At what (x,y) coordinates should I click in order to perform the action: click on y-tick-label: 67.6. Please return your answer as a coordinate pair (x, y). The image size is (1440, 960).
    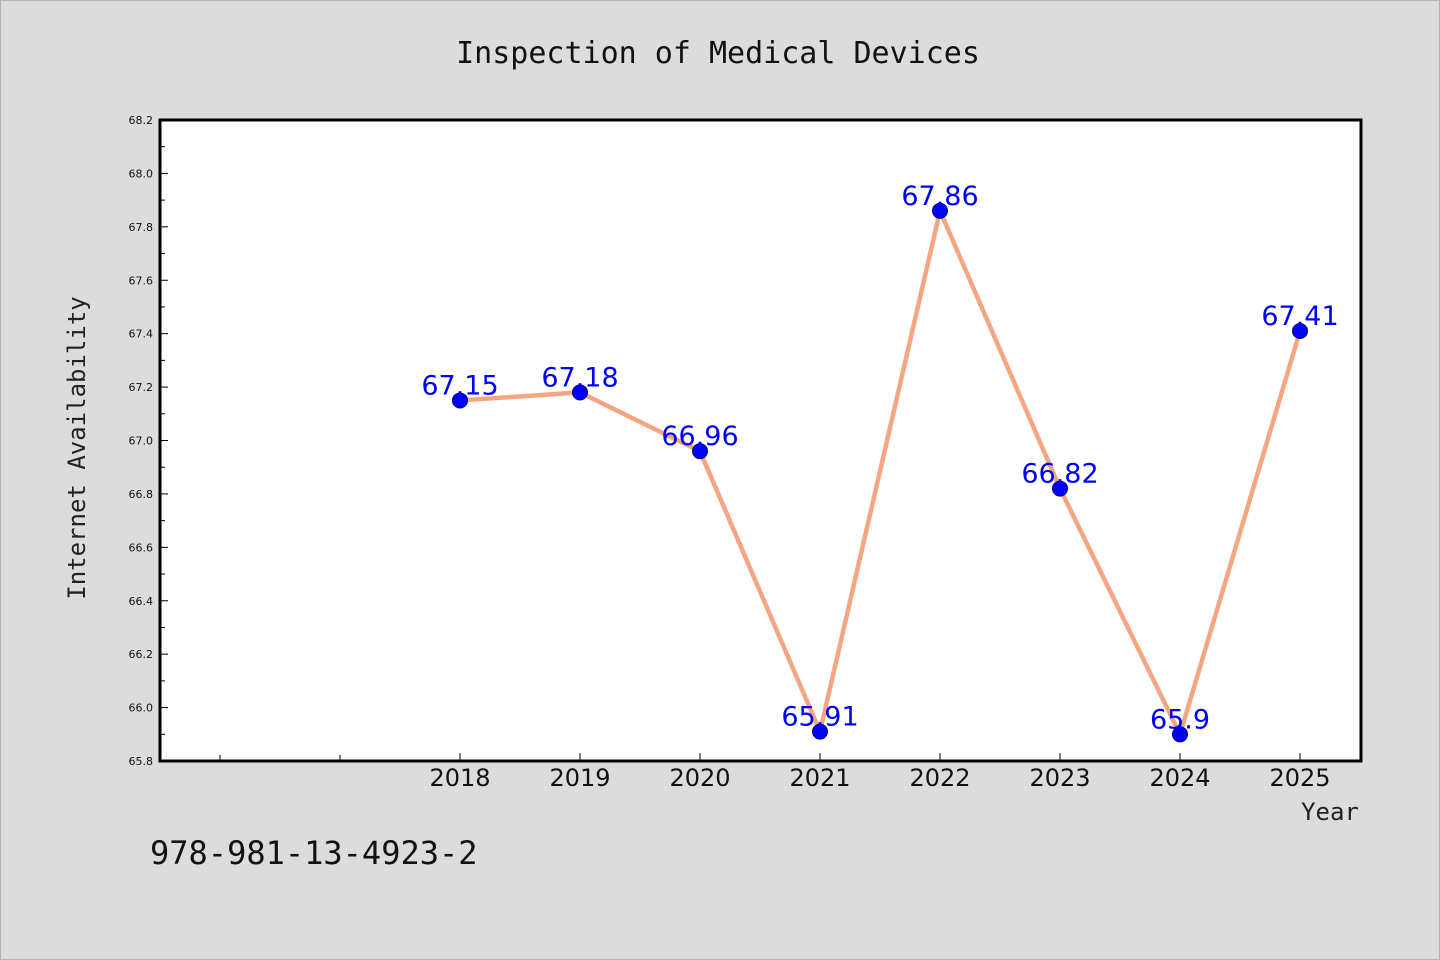
    Looking at the image, I should click on (141, 280).